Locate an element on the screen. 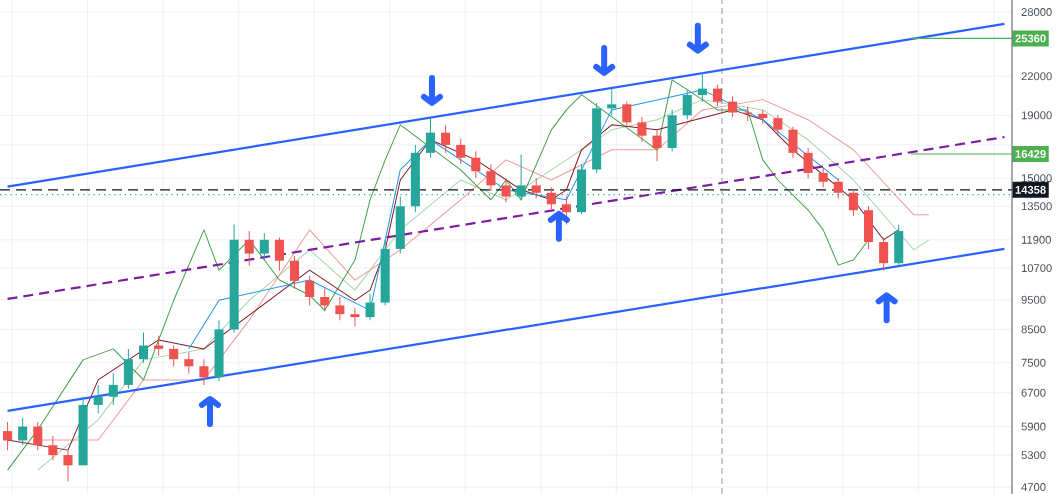 The width and height of the screenshot is (1060, 494). y-tick-label: 19000 is located at coordinates (1036, 115).